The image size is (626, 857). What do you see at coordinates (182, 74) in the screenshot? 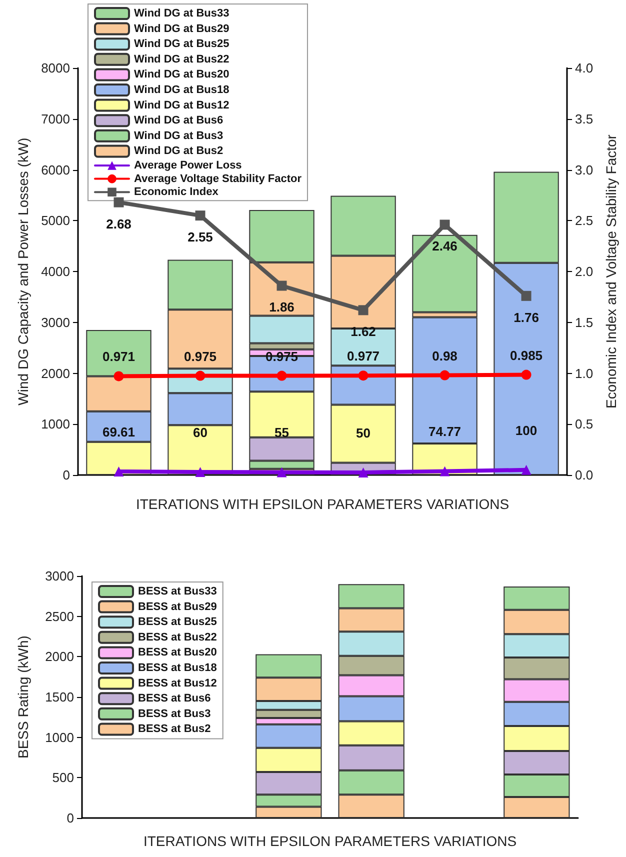
I see `legend-label: Wind DG at Bus20` at bounding box center [182, 74].